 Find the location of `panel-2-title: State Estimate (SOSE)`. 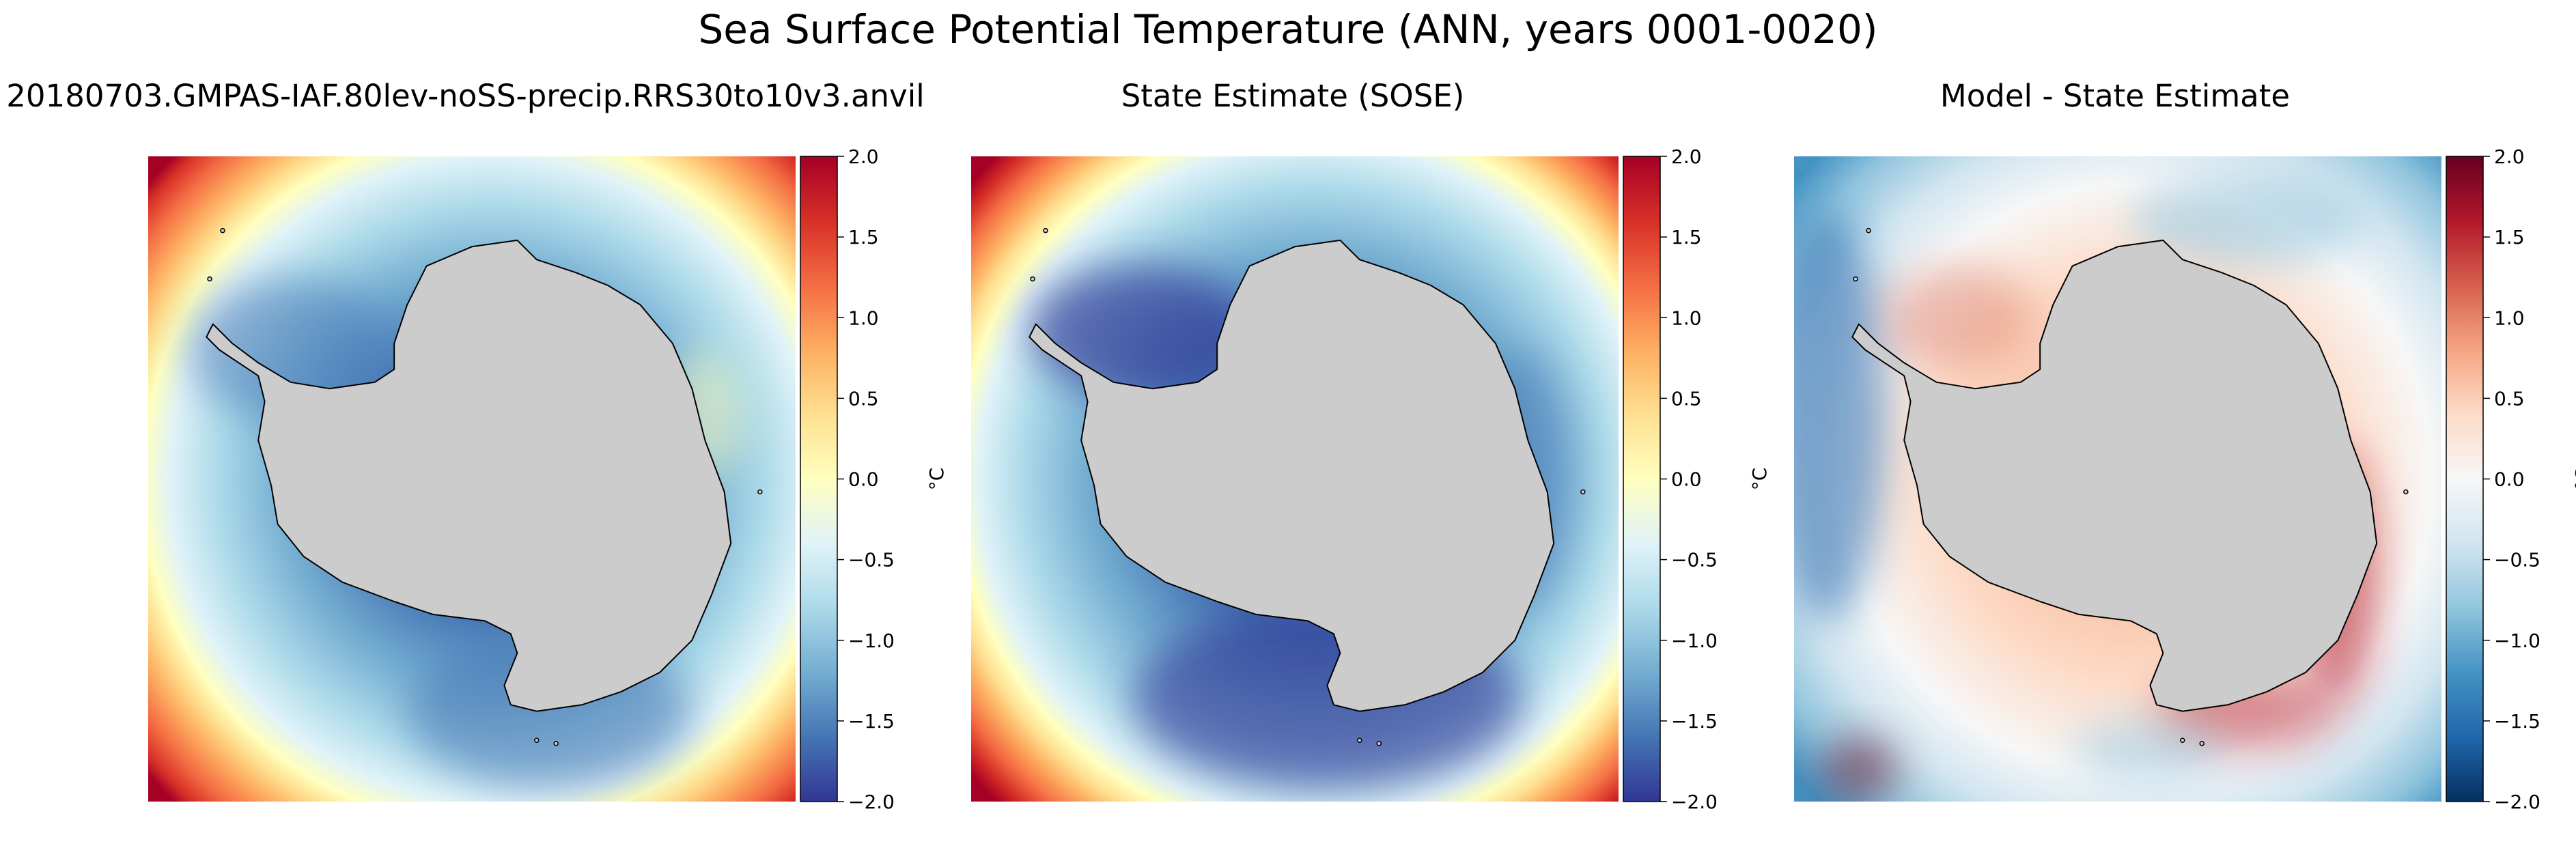

panel-2-title: State Estimate (SOSE) is located at coordinates (1293, 96).